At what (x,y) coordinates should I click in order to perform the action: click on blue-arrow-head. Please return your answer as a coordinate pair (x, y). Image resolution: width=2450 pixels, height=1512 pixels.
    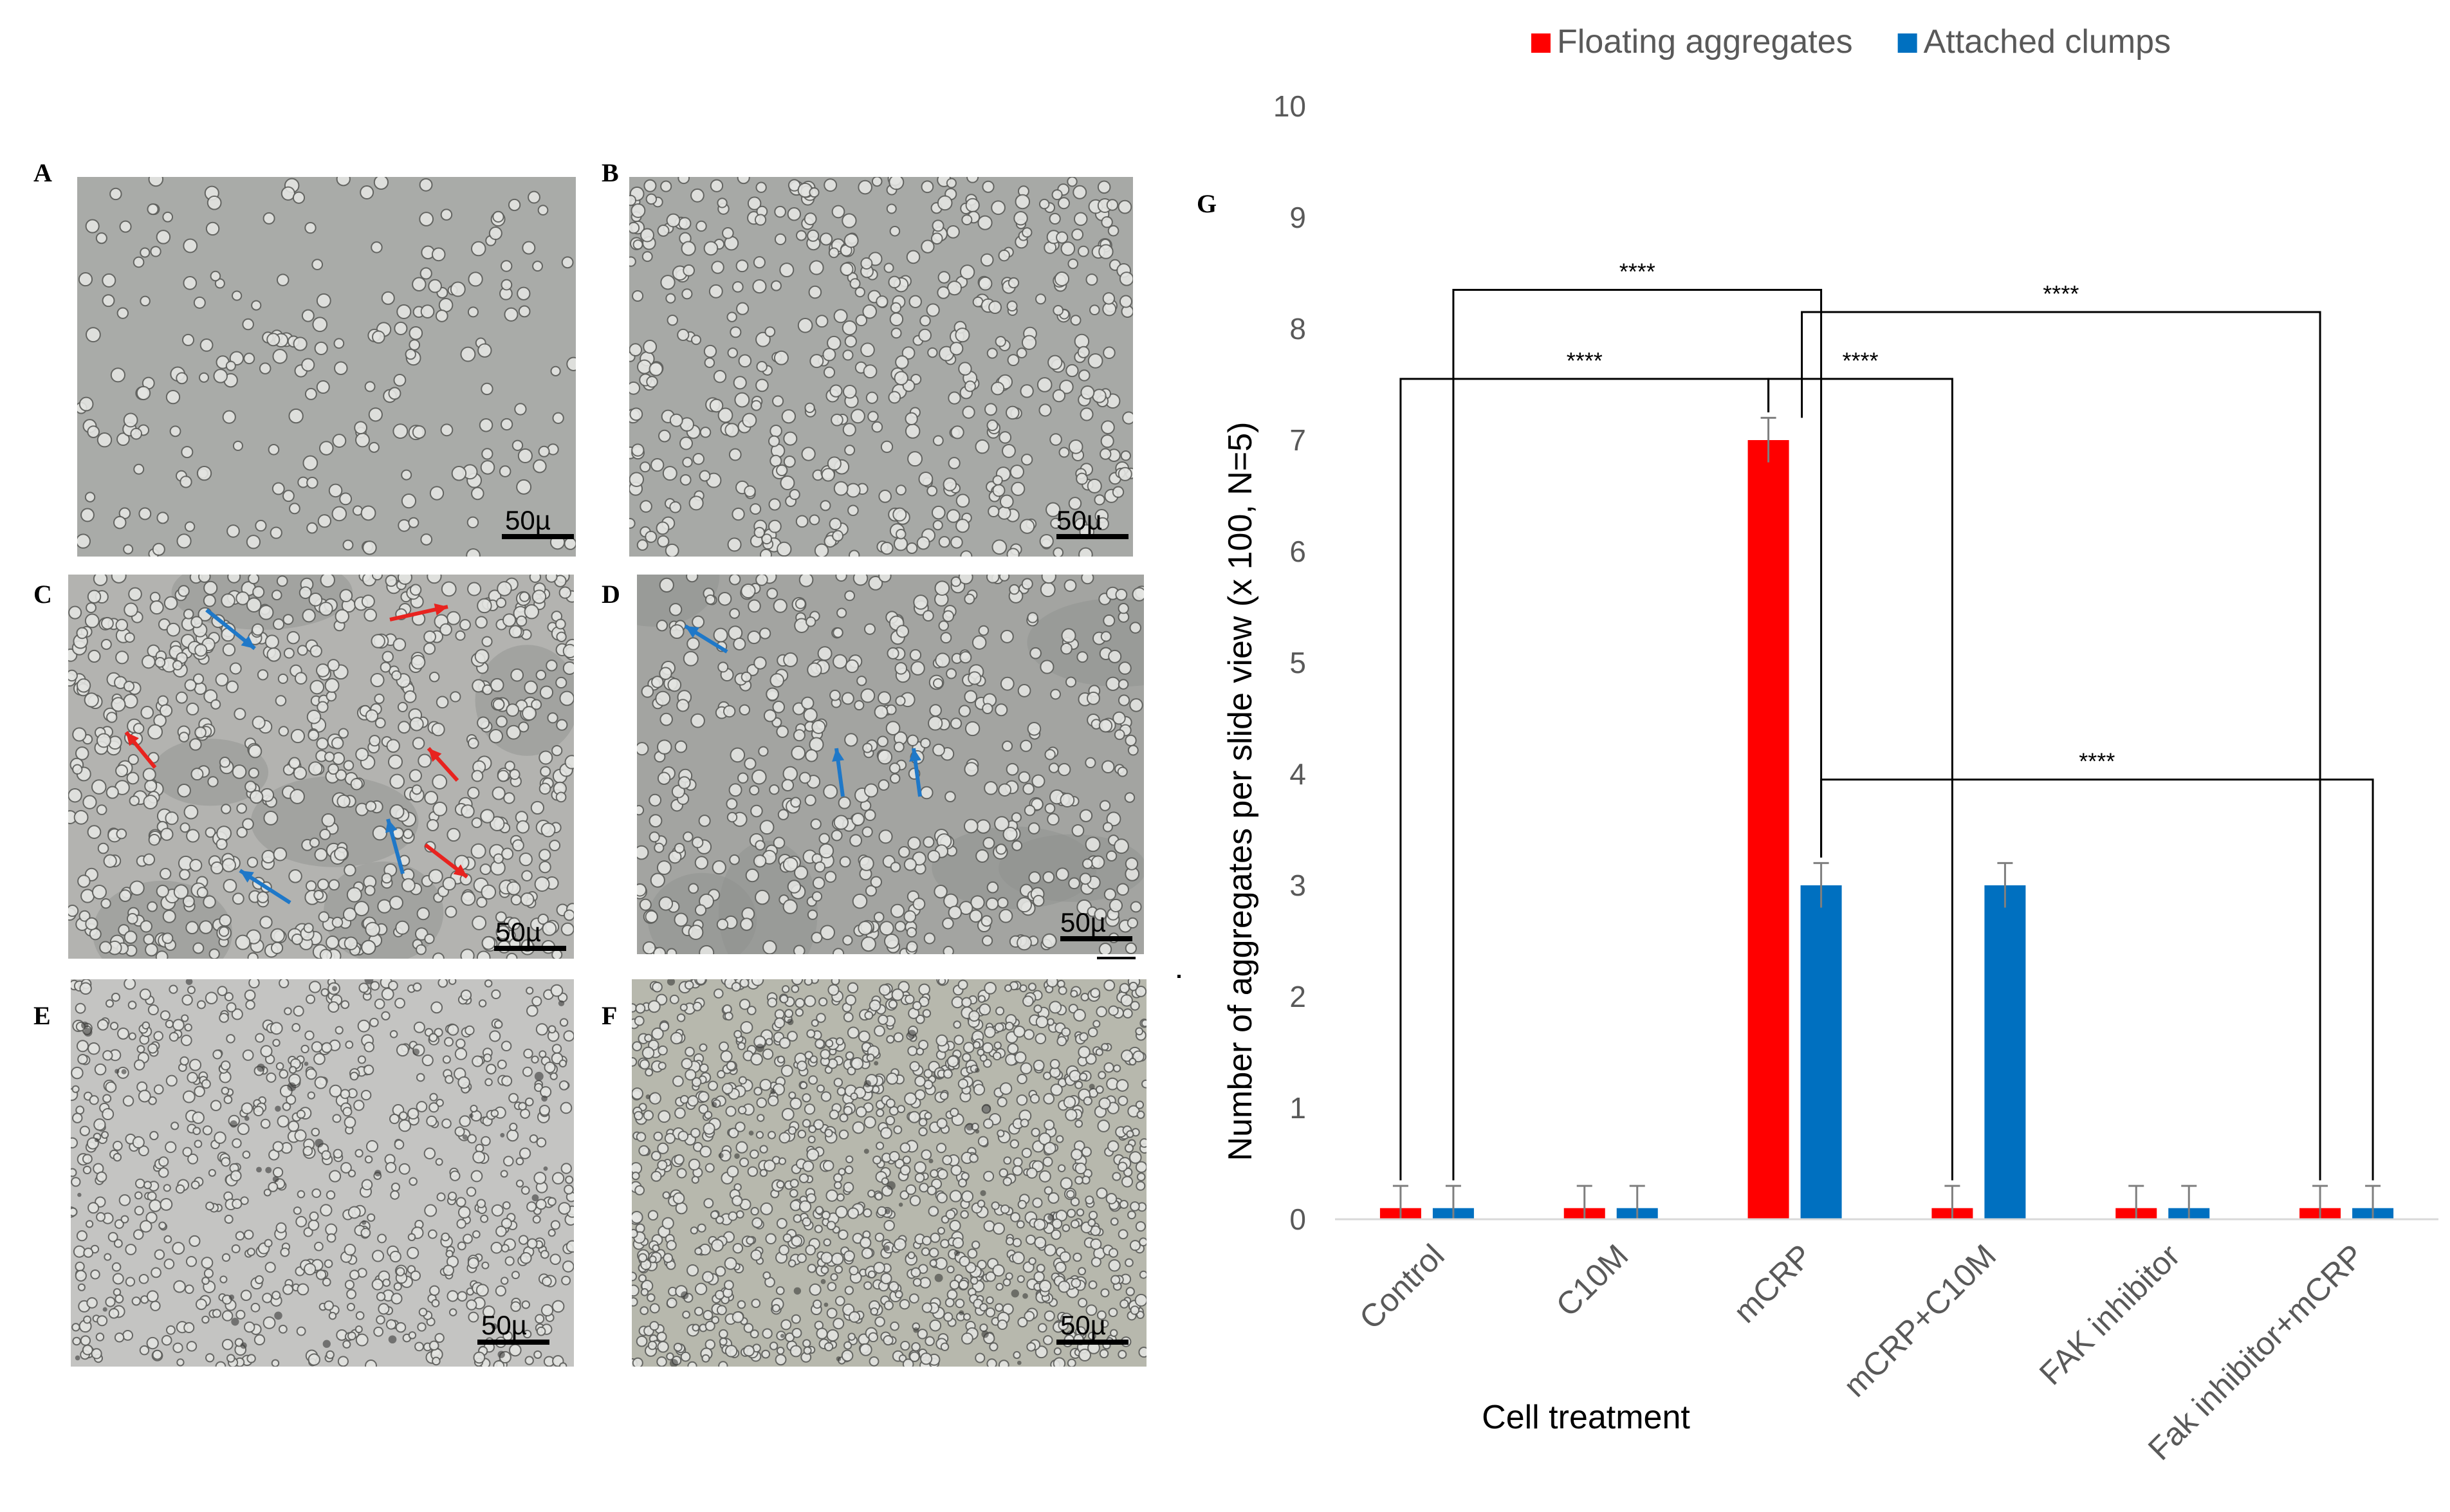
    Looking at the image, I should click on (692, 632).